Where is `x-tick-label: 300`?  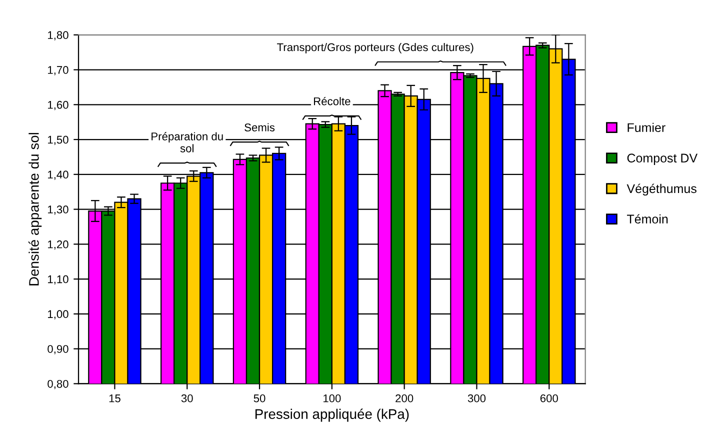 x-tick-label: 300 is located at coordinates (477, 398).